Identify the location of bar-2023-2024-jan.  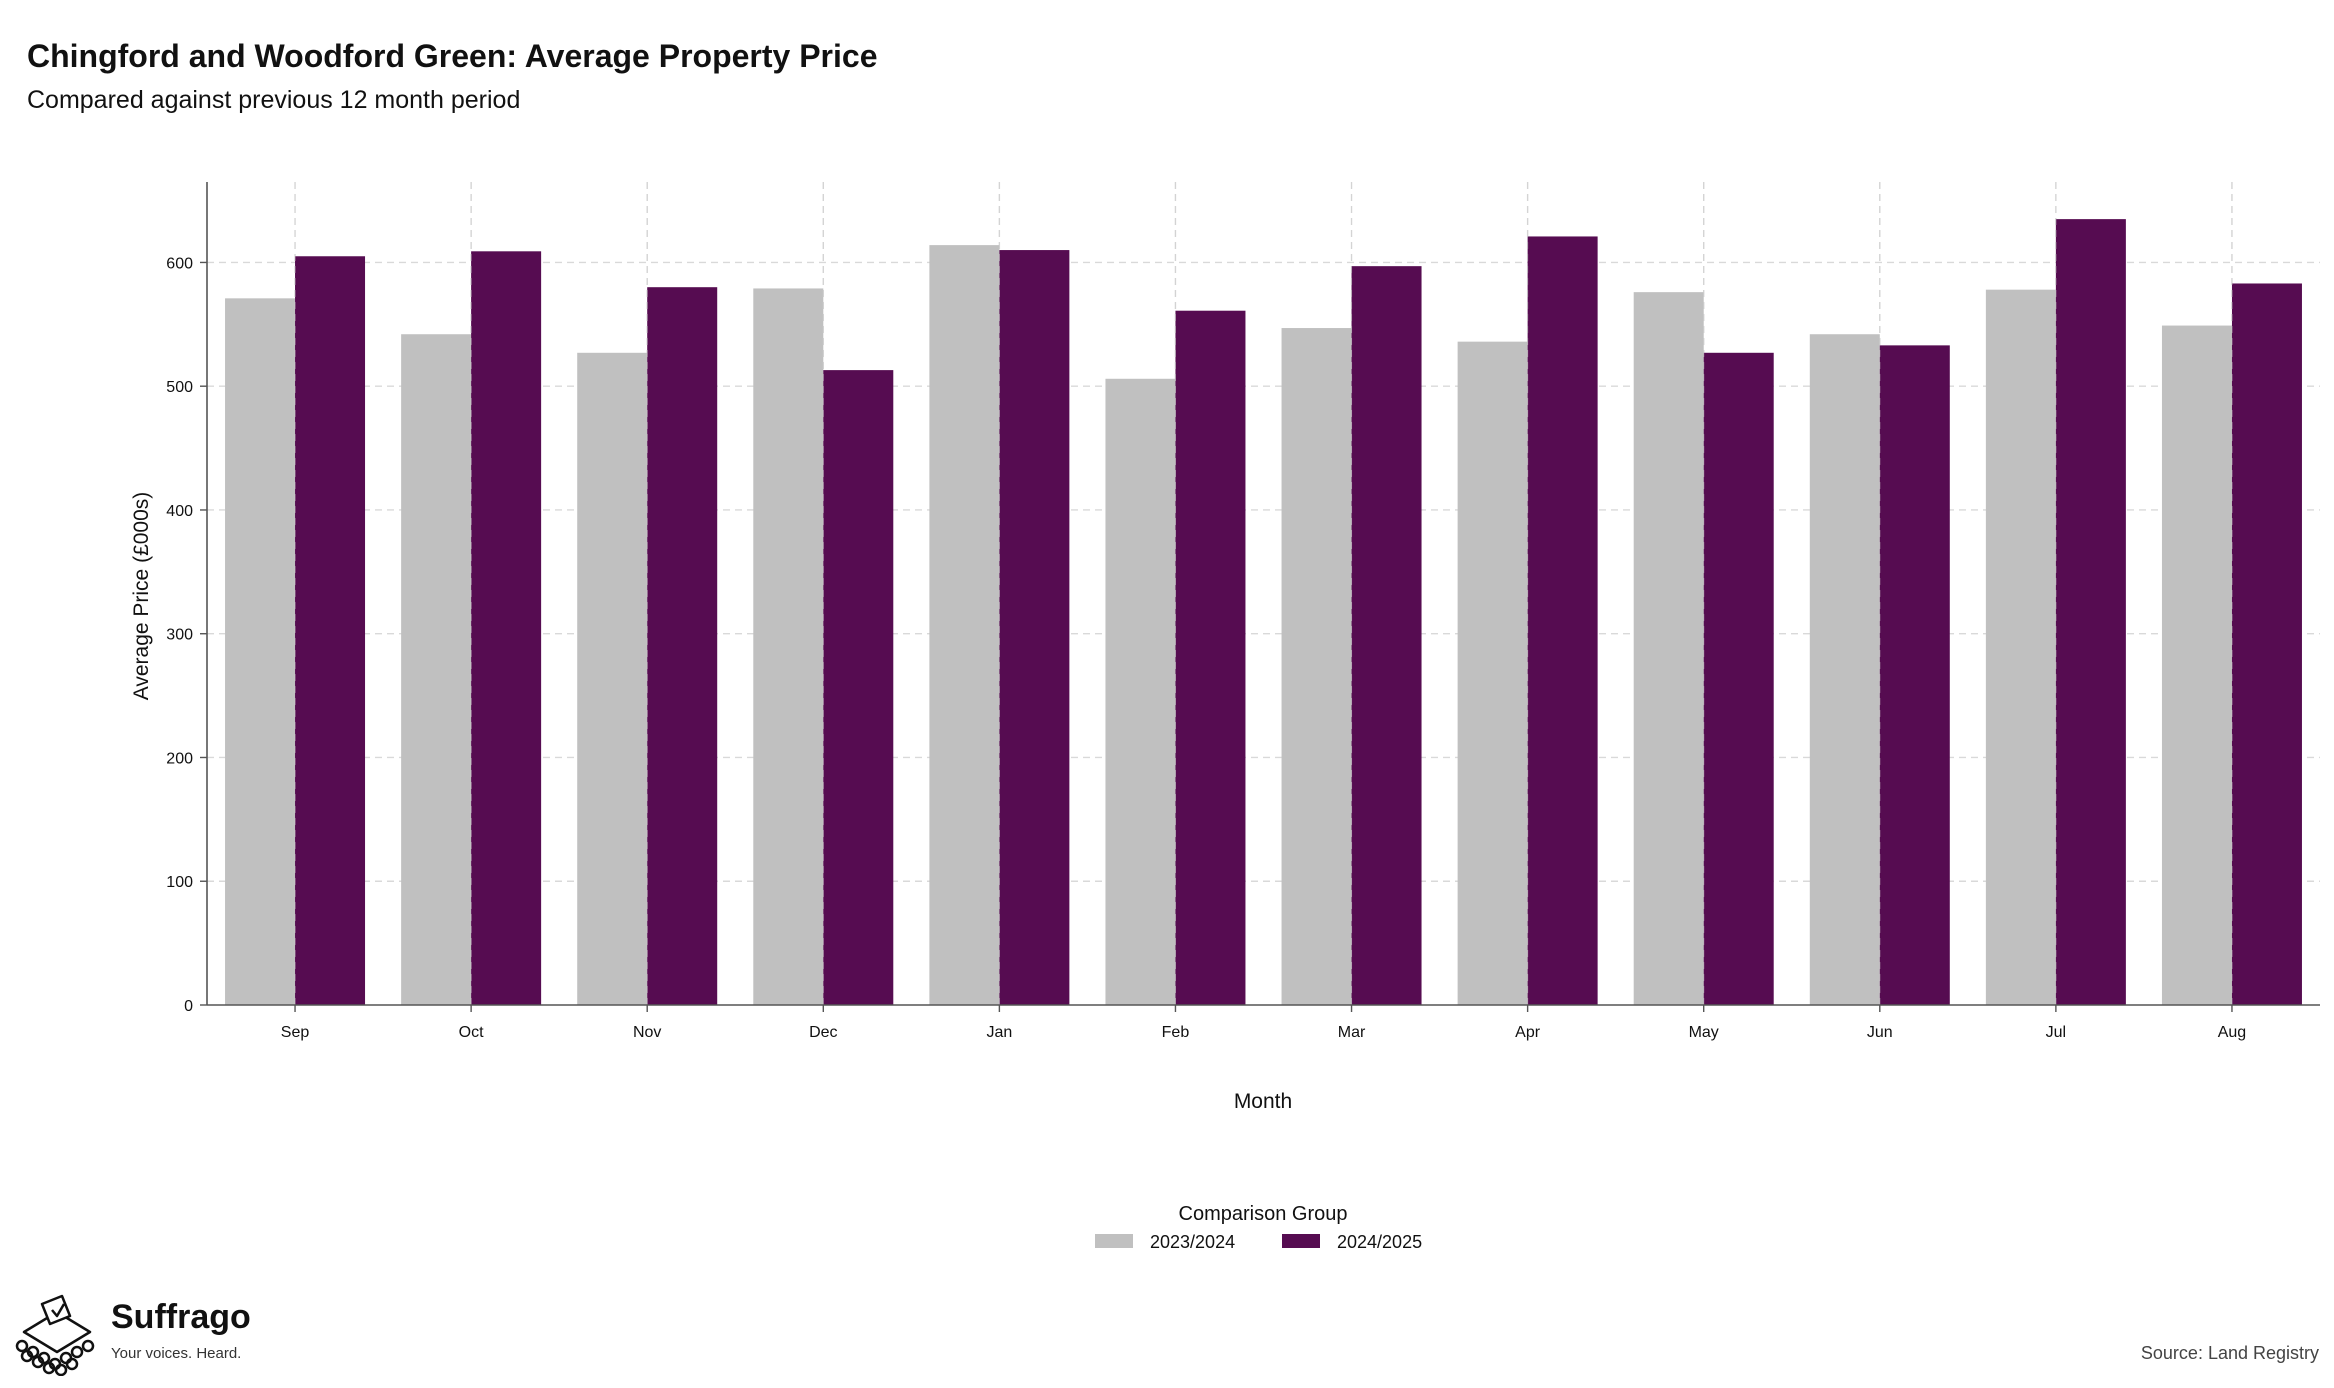
(964, 625).